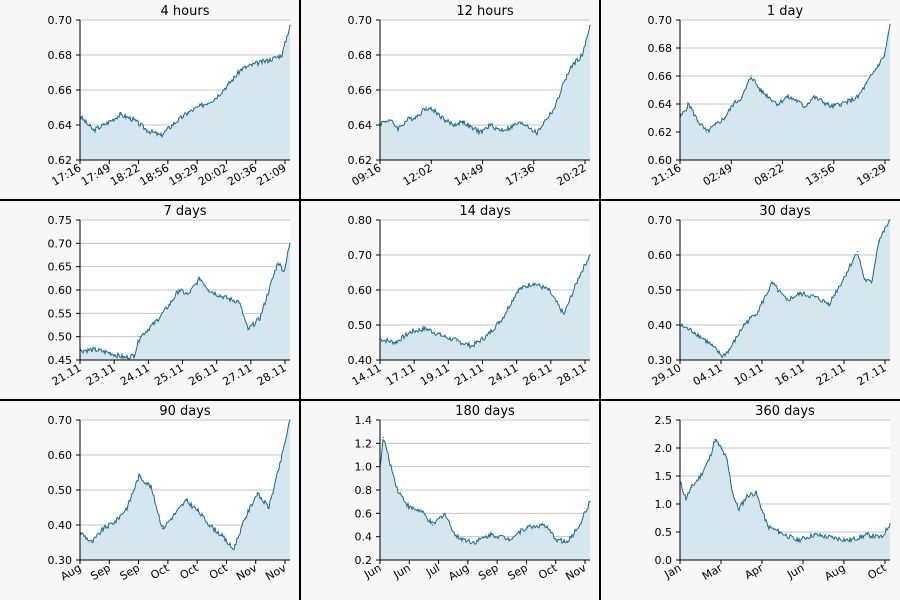 The image size is (900, 604). Describe the element at coordinates (538, 374) in the screenshot. I see `x-tick-label: 26.11` at that location.